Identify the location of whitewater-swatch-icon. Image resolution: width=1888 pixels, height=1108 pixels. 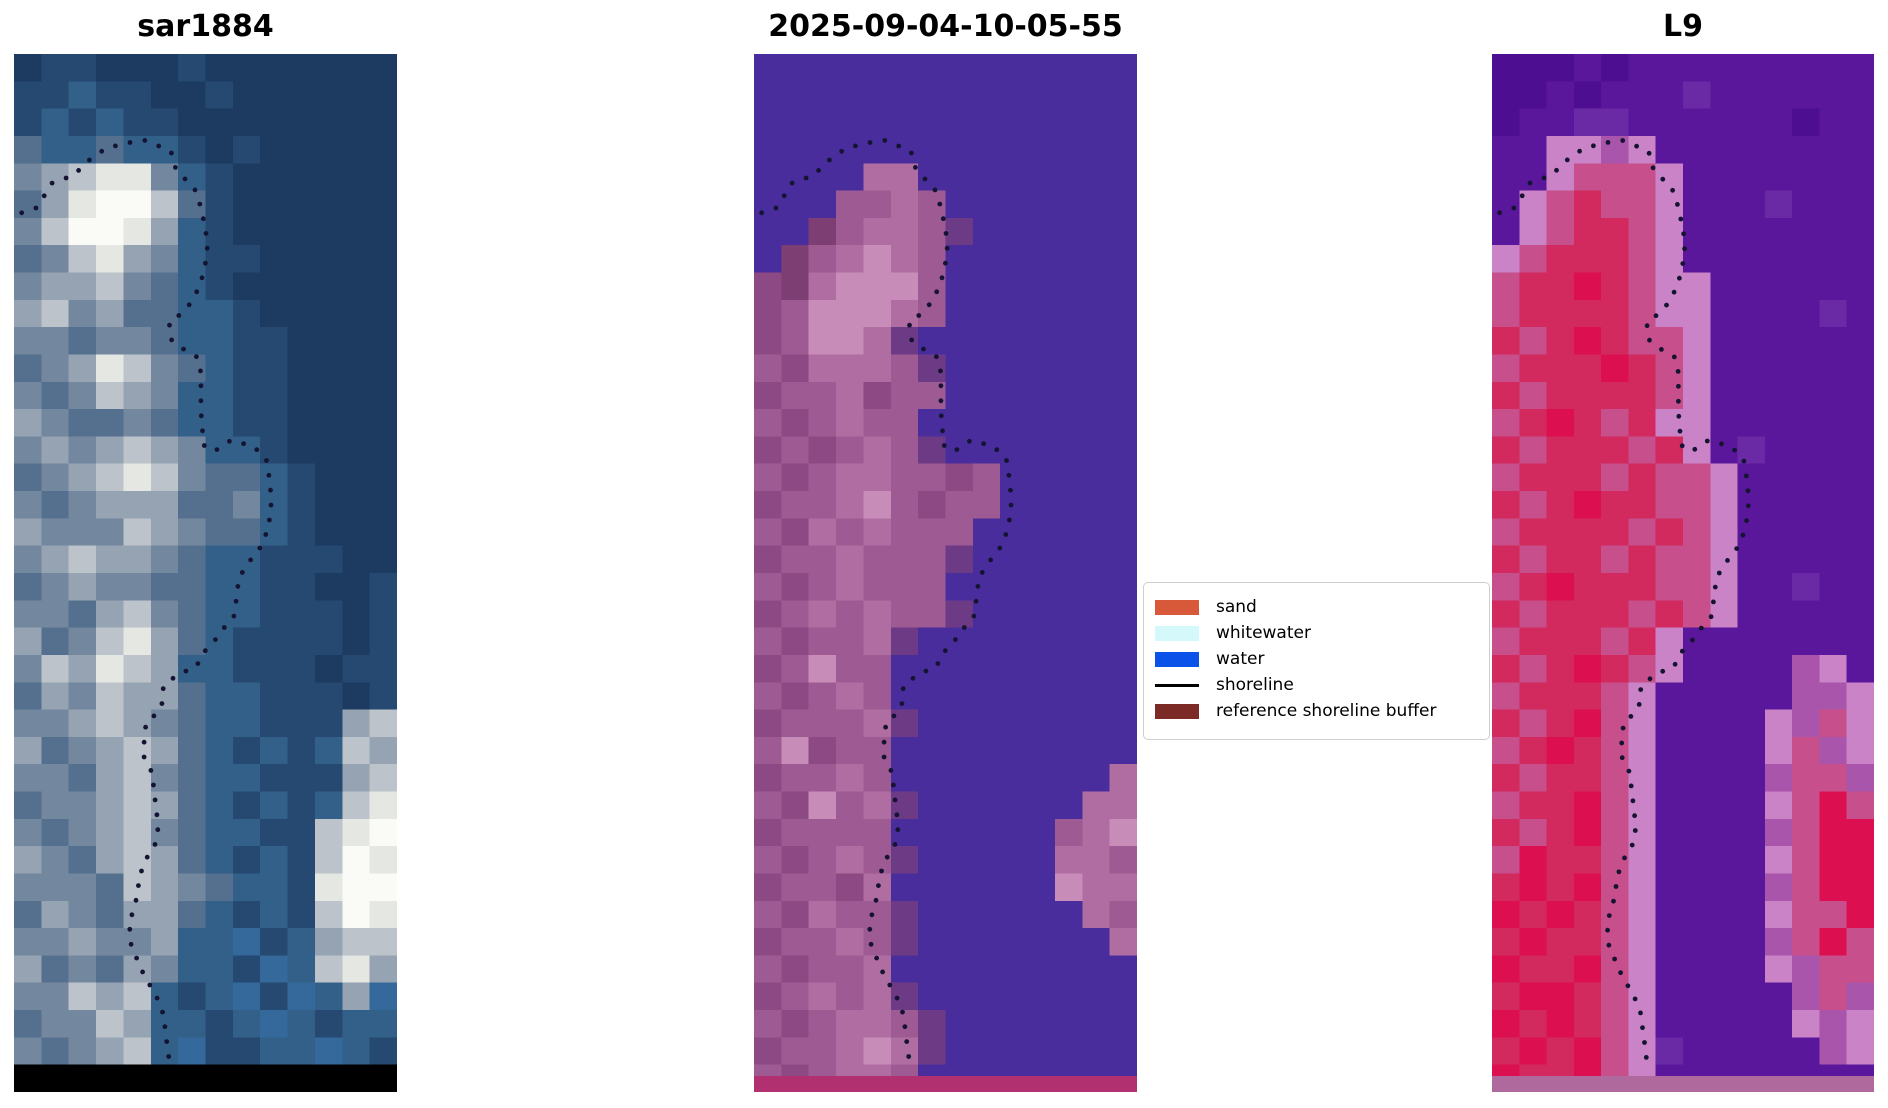
(1177, 633).